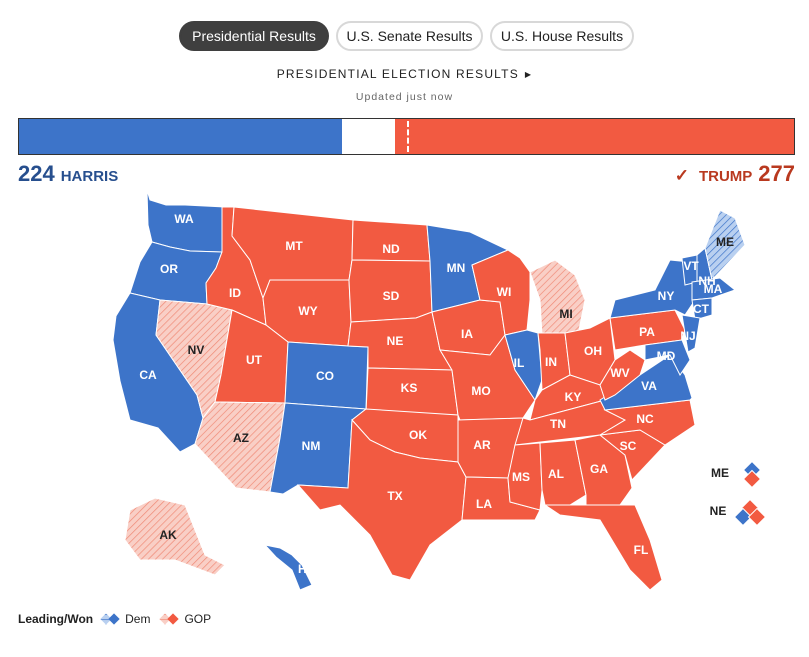 The height and width of the screenshot is (657, 809). I want to click on state-label-ks: KS, so click(409, 388).